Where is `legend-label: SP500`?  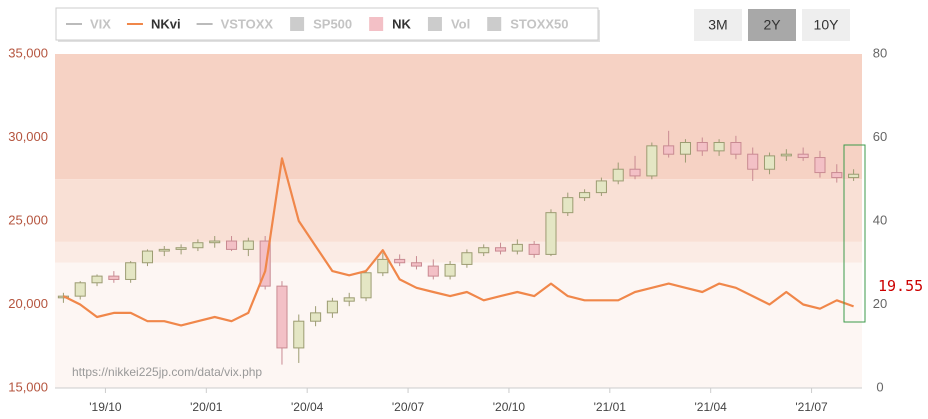 legend-label: SP500 is located at coordinates (332, 23).